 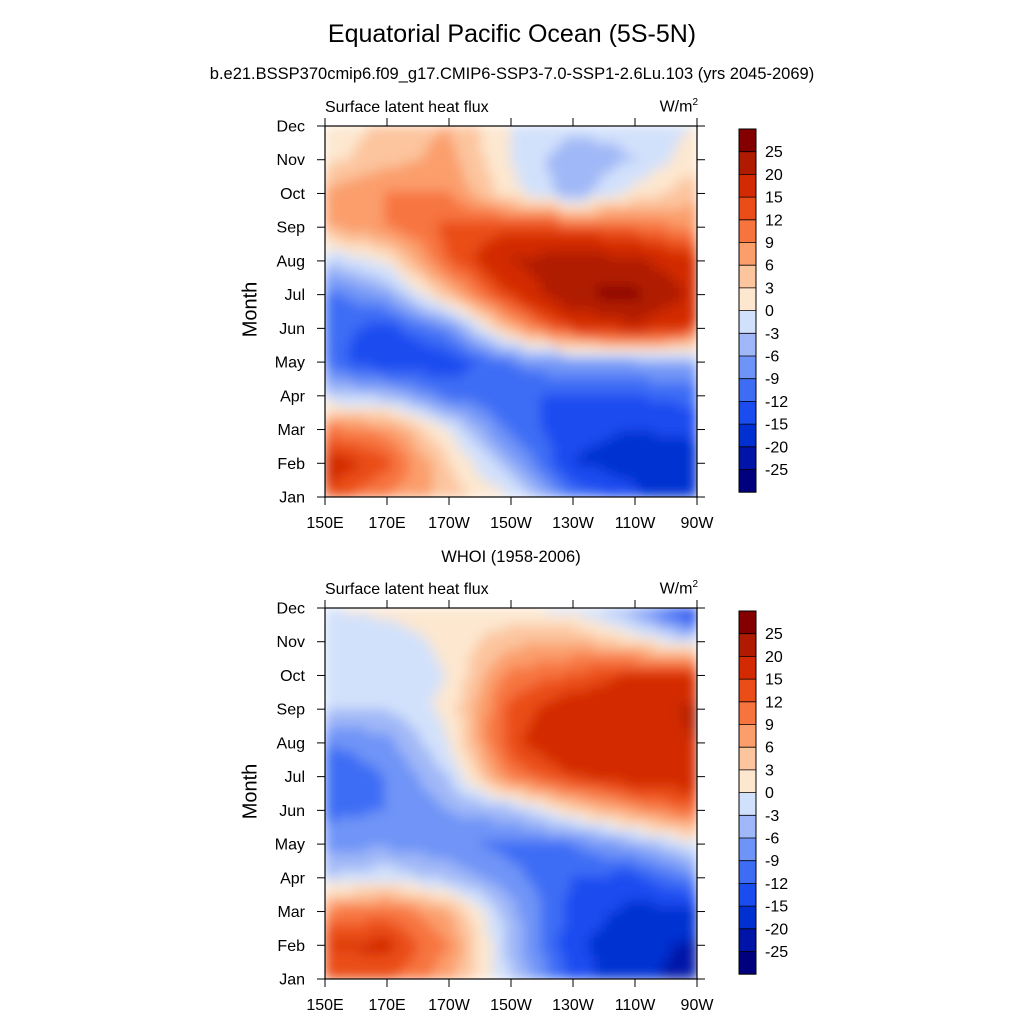 What do you see at coordinates (324, 523) in the screenshot?
I see `panel1-xtick-label: 150E` at bounding box center [324, 523].